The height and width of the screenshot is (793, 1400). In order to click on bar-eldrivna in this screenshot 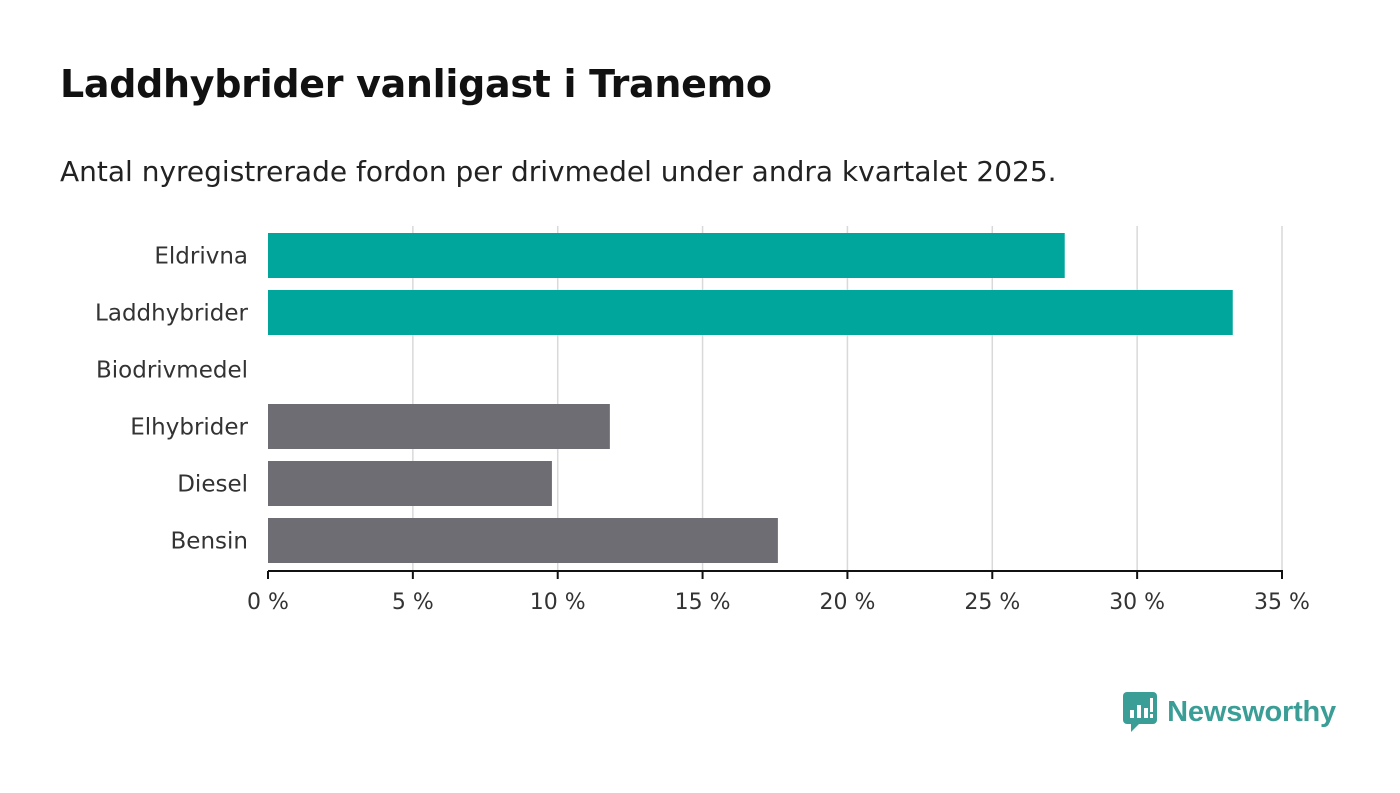, I will do `click(666, 255)`.